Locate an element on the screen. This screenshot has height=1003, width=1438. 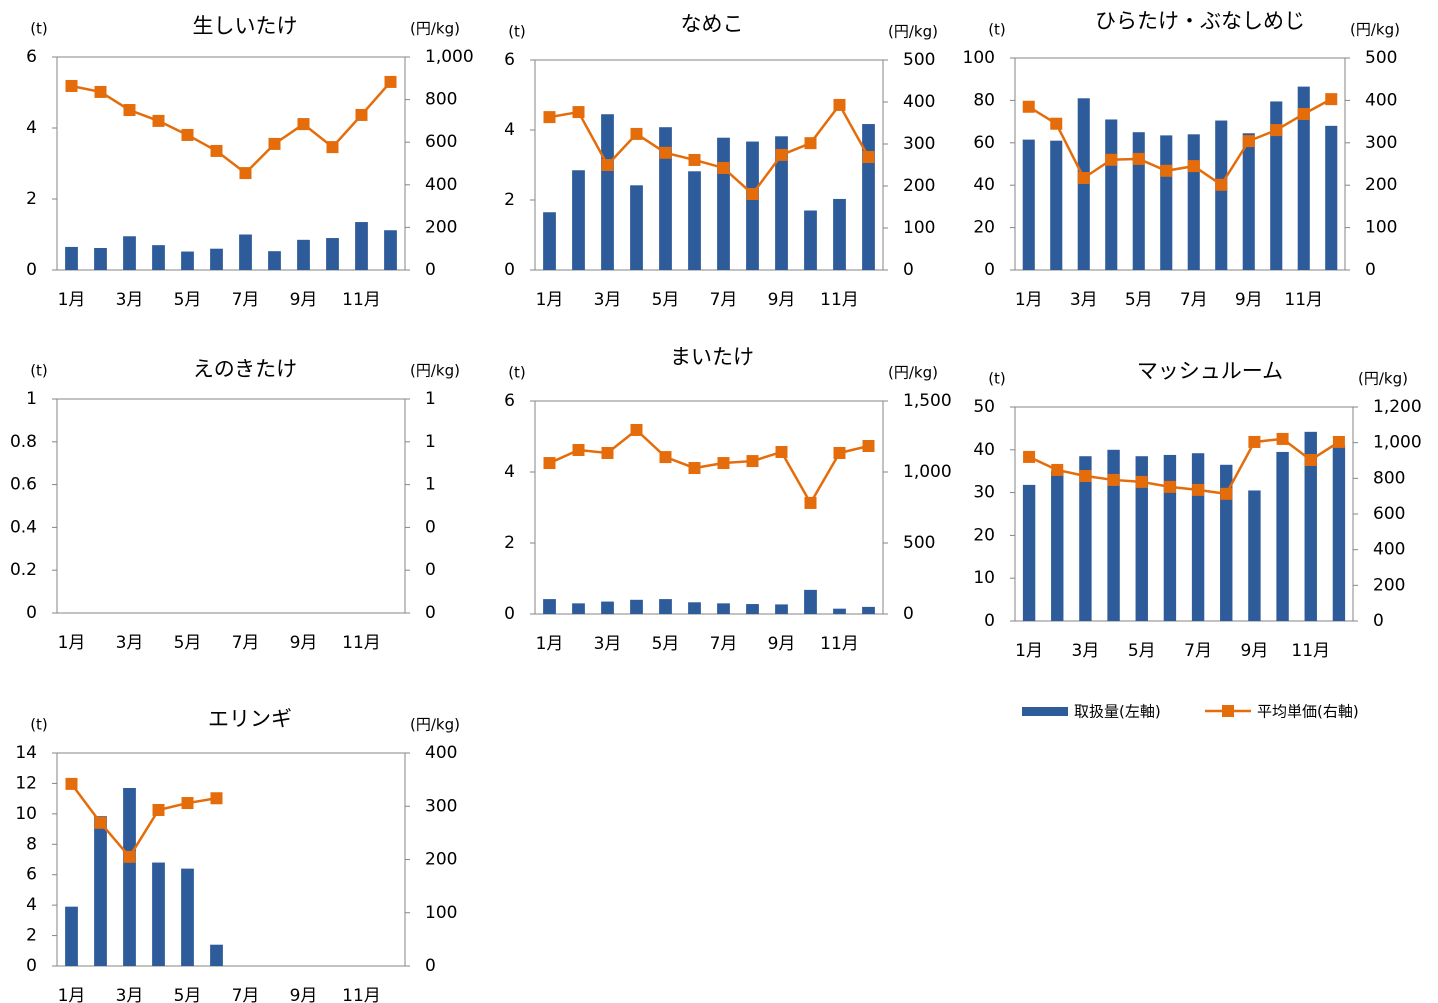
y-tick-label: 1 is located at coordinates (31, 399).